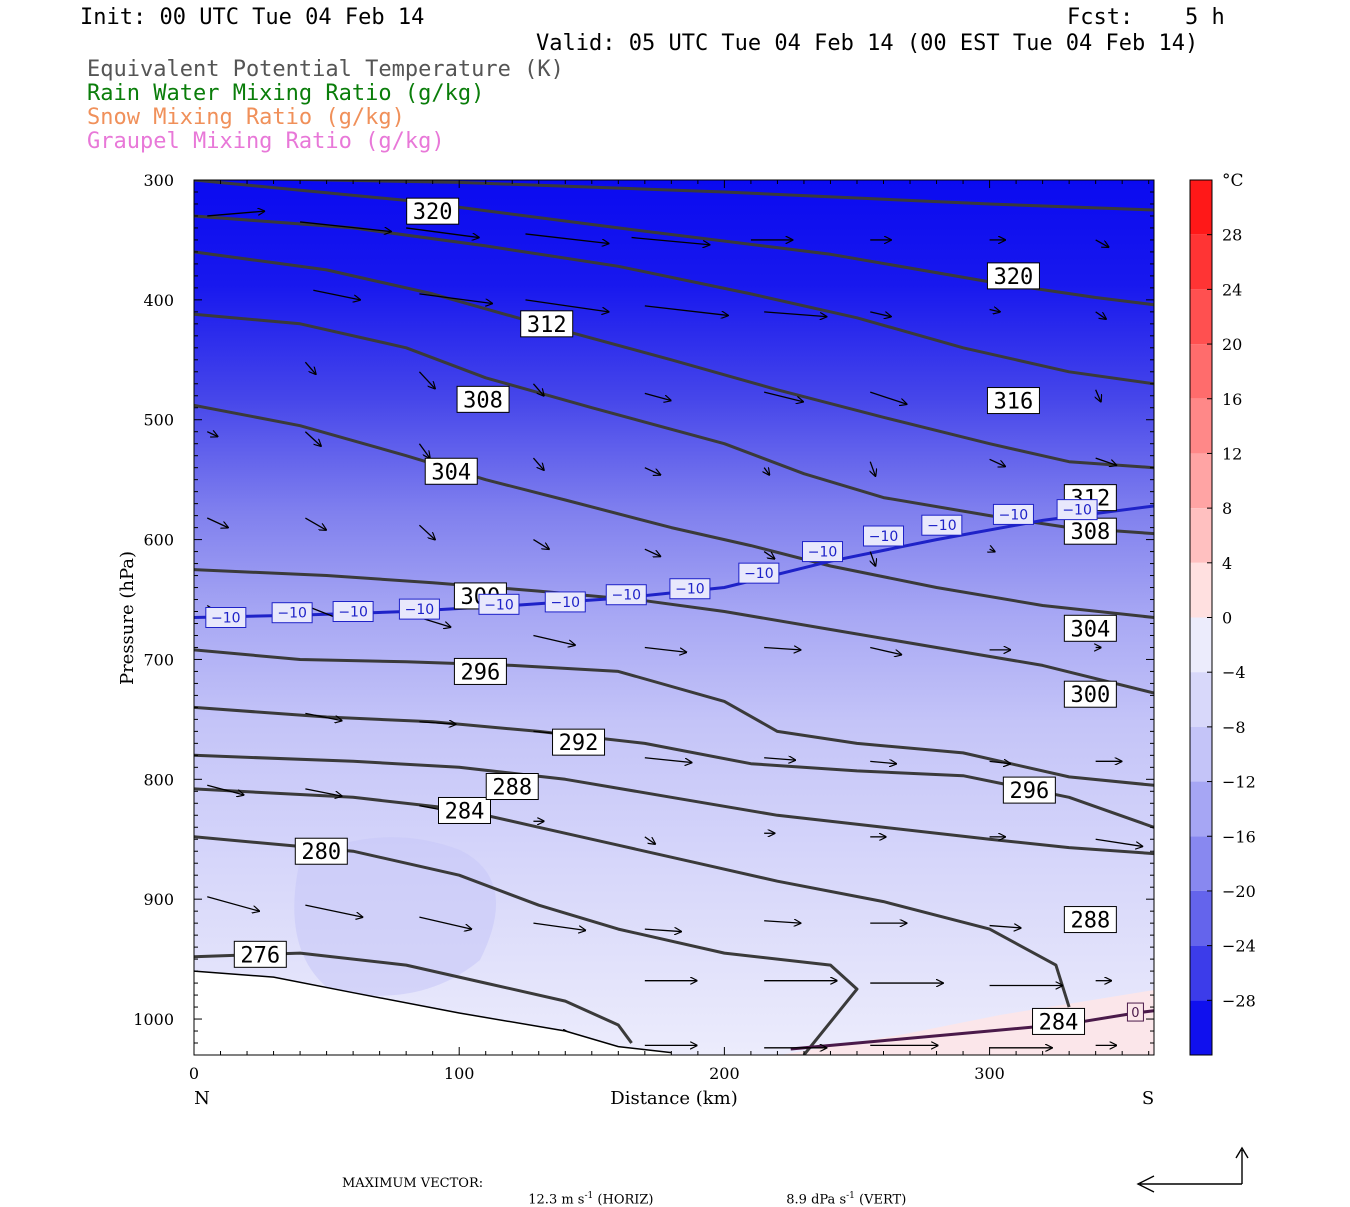 The height and width of the screenshot is (1207, 1350). What do you see at coordinates (1148, 1098) in the screenshot?
I see `x-axis-south-label: S` at bounding box center [1148, 1098].